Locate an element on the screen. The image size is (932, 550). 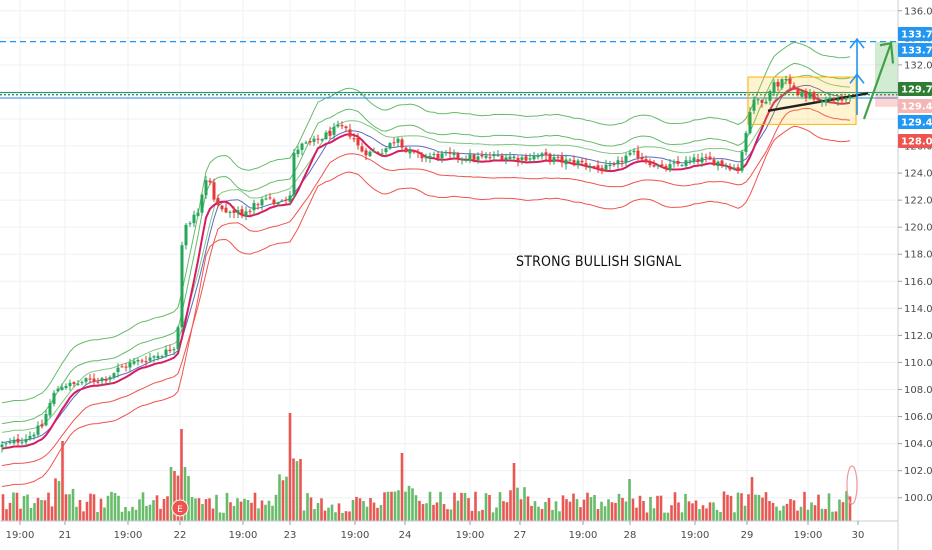
y-tick-label: 114.00 is located at coordinates (918, 309).